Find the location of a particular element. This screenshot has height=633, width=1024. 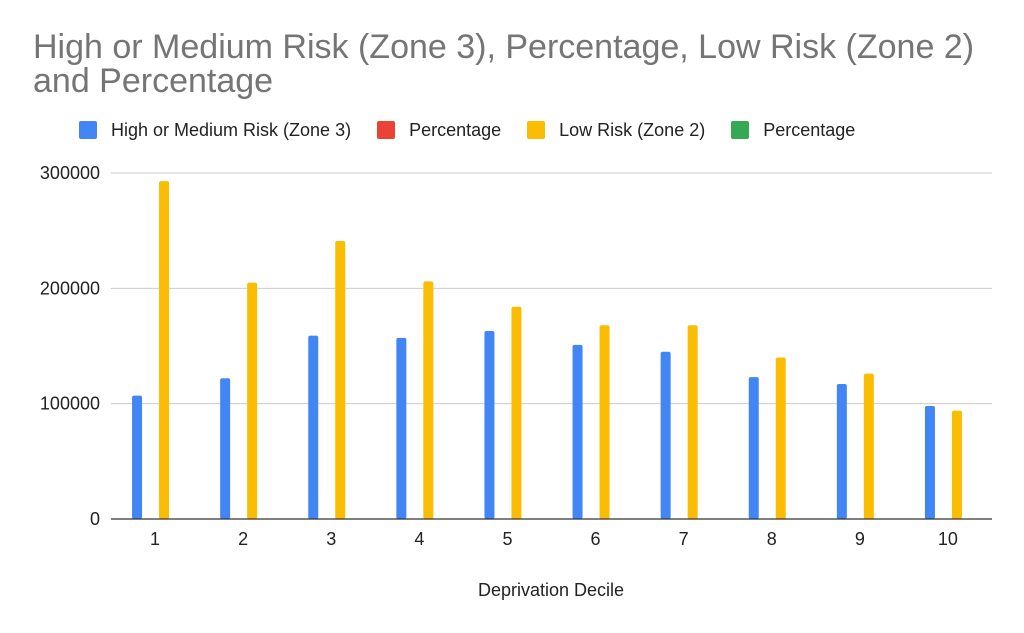

x-tick-label: 3 is located at coordinates (331, 539).